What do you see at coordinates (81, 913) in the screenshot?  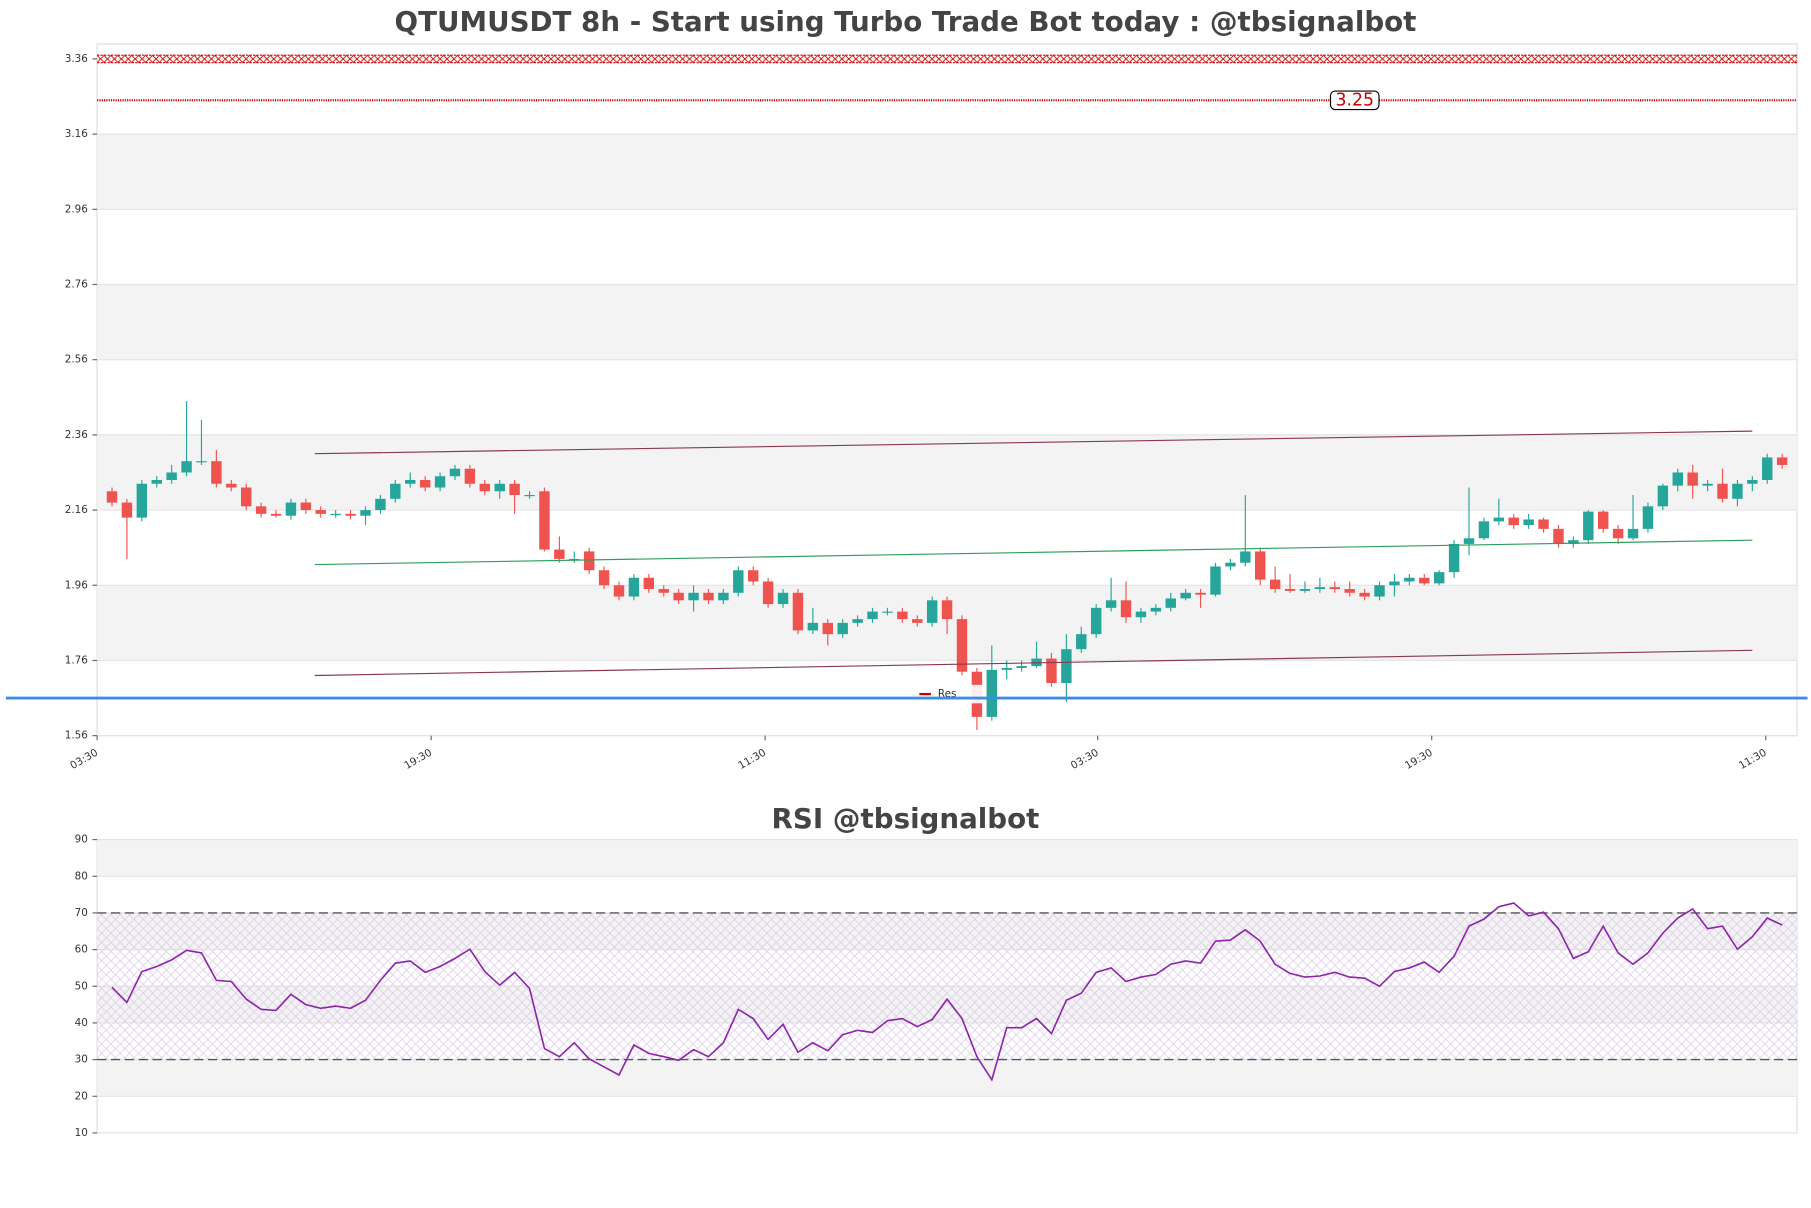 I see `y-tick-label: 70` at bounding box center [81, 913].